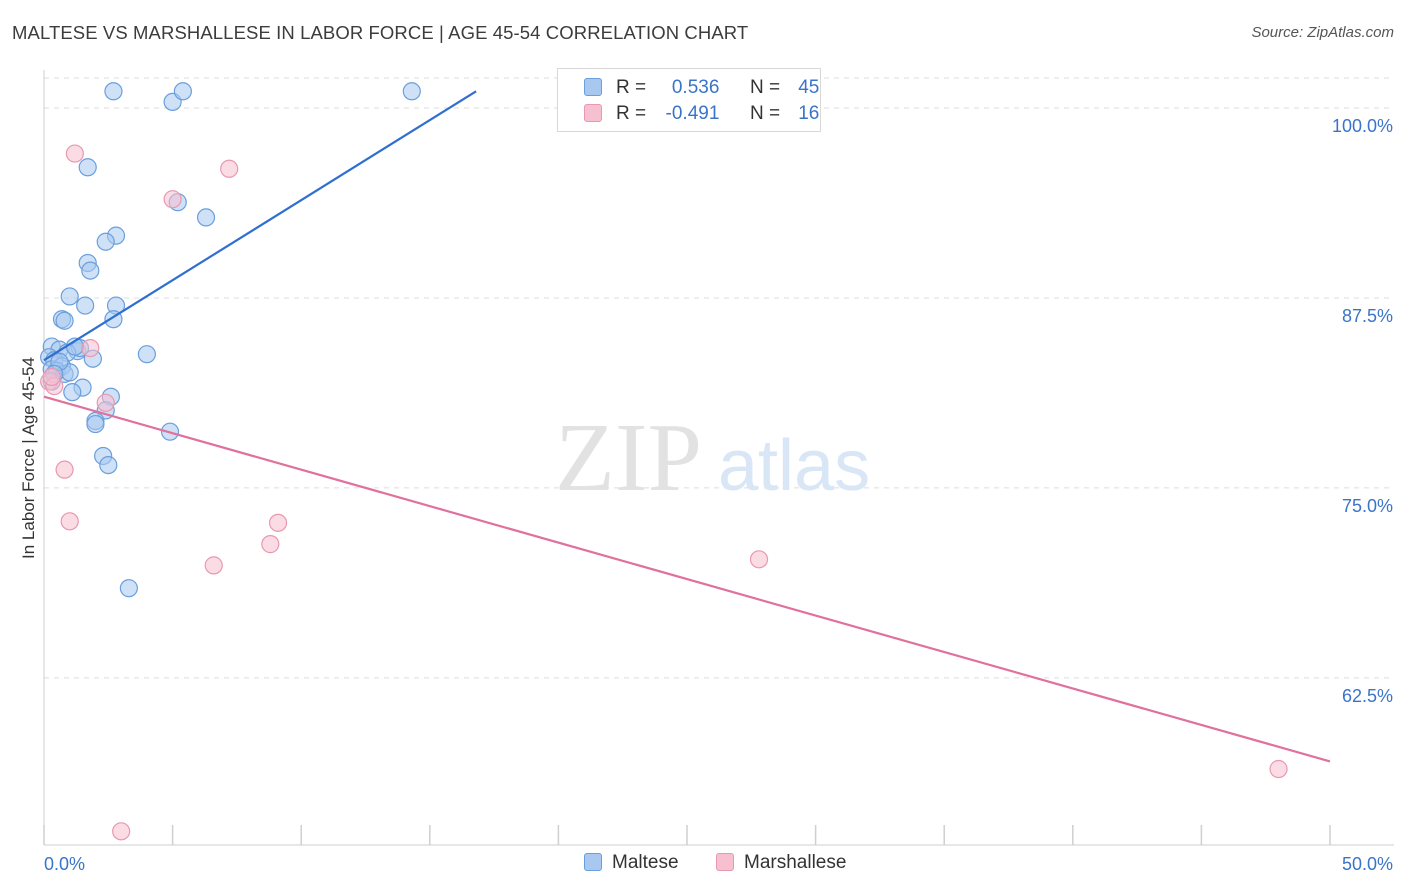 The height and width of the screenshot is (892, 1406). What do you see at coordinates (1367, 316) in the screenshot?
I see `y-tick-label: 87.5%` at bounding box center [1367, 316].